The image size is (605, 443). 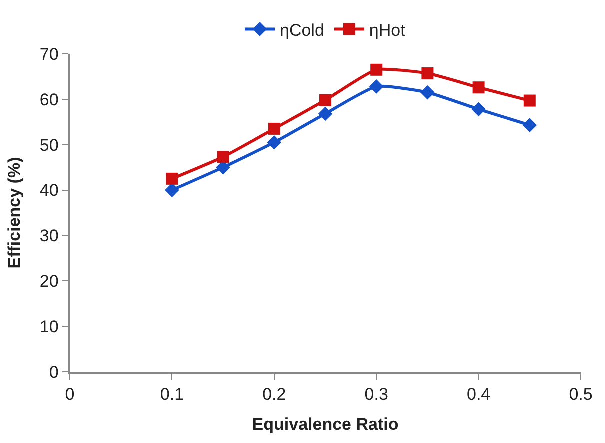 What do you see at coordinates (172, 394) in the screenshot?
I see `x-tick-label: 0.1` at bounding box center [172, 394].